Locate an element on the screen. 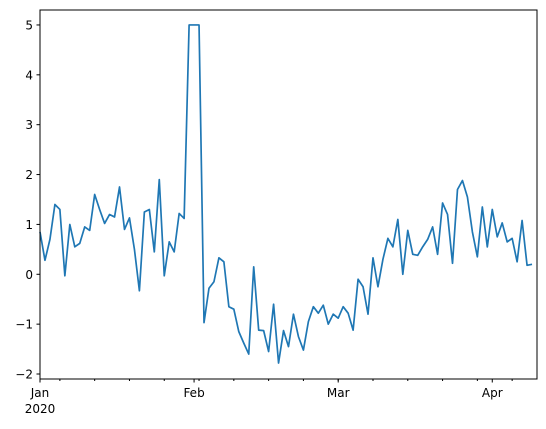 The height and width of the screenshot is (429, 546). x-tick-label: Apr is located at coordinates (492, 393).